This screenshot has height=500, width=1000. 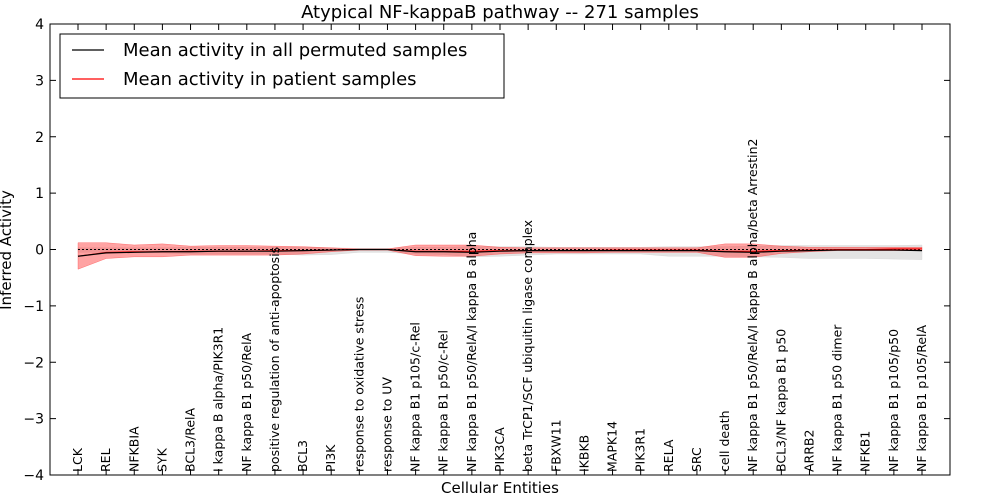 What do you see at coordinates (7, 250) in the screenshot?
I see `y-axis-label: Inferred Activity` at bounding box center [7, 250].